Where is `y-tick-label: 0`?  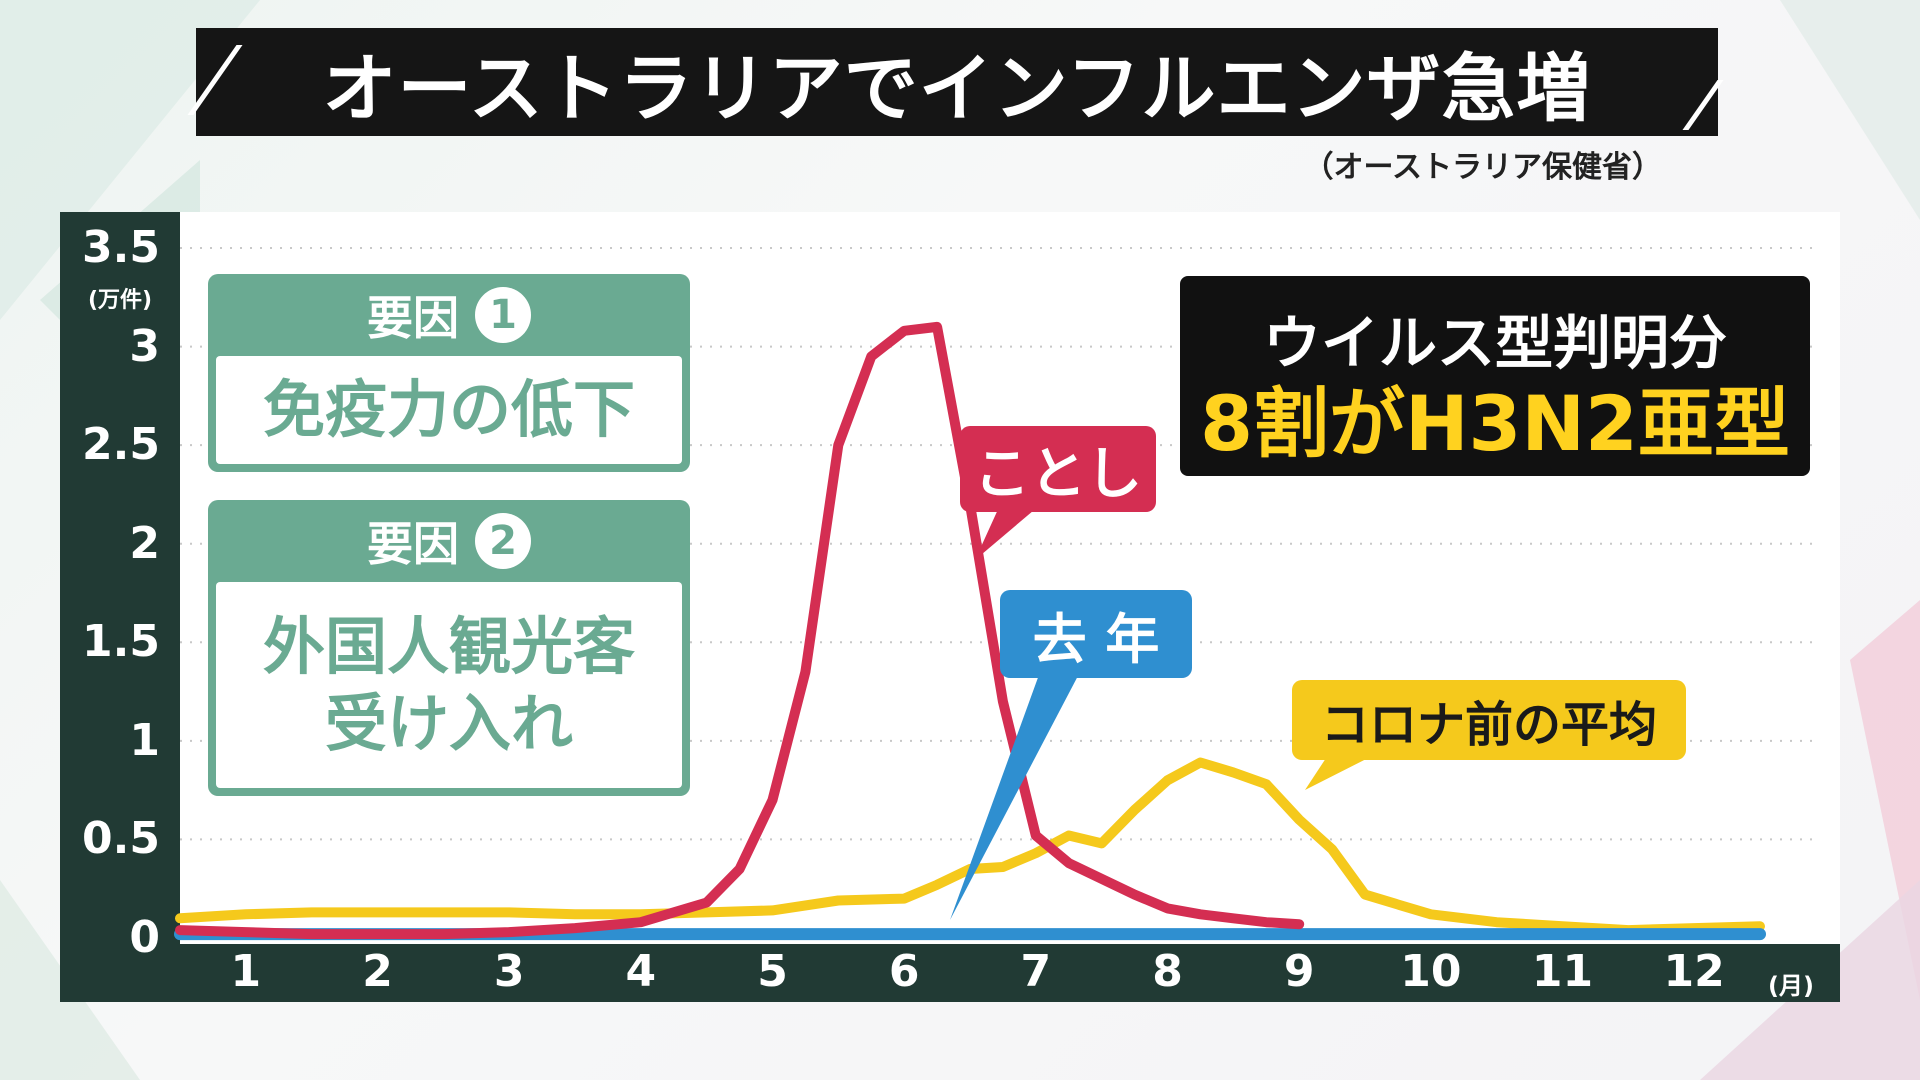 y-tick-label: 0 is located at coordinates (144, 937).